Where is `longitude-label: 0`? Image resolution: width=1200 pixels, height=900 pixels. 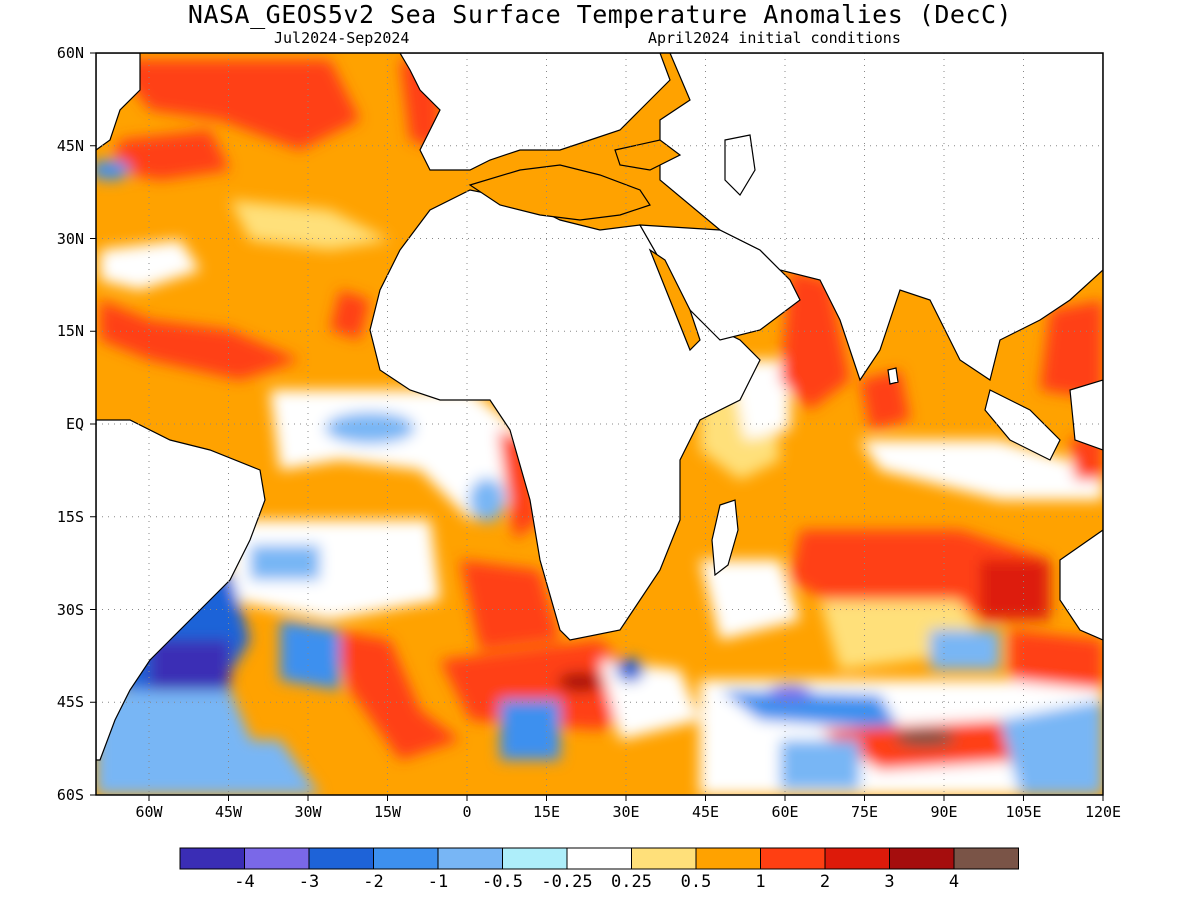
longitude-label: 0 is located at coordinates (467, 812).